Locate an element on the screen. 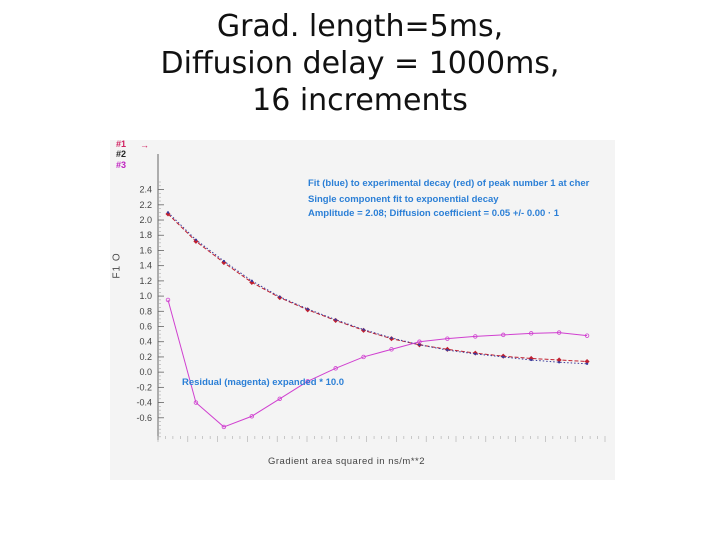  y-tick-label: 0.0 is located at coordinates (145, 372).